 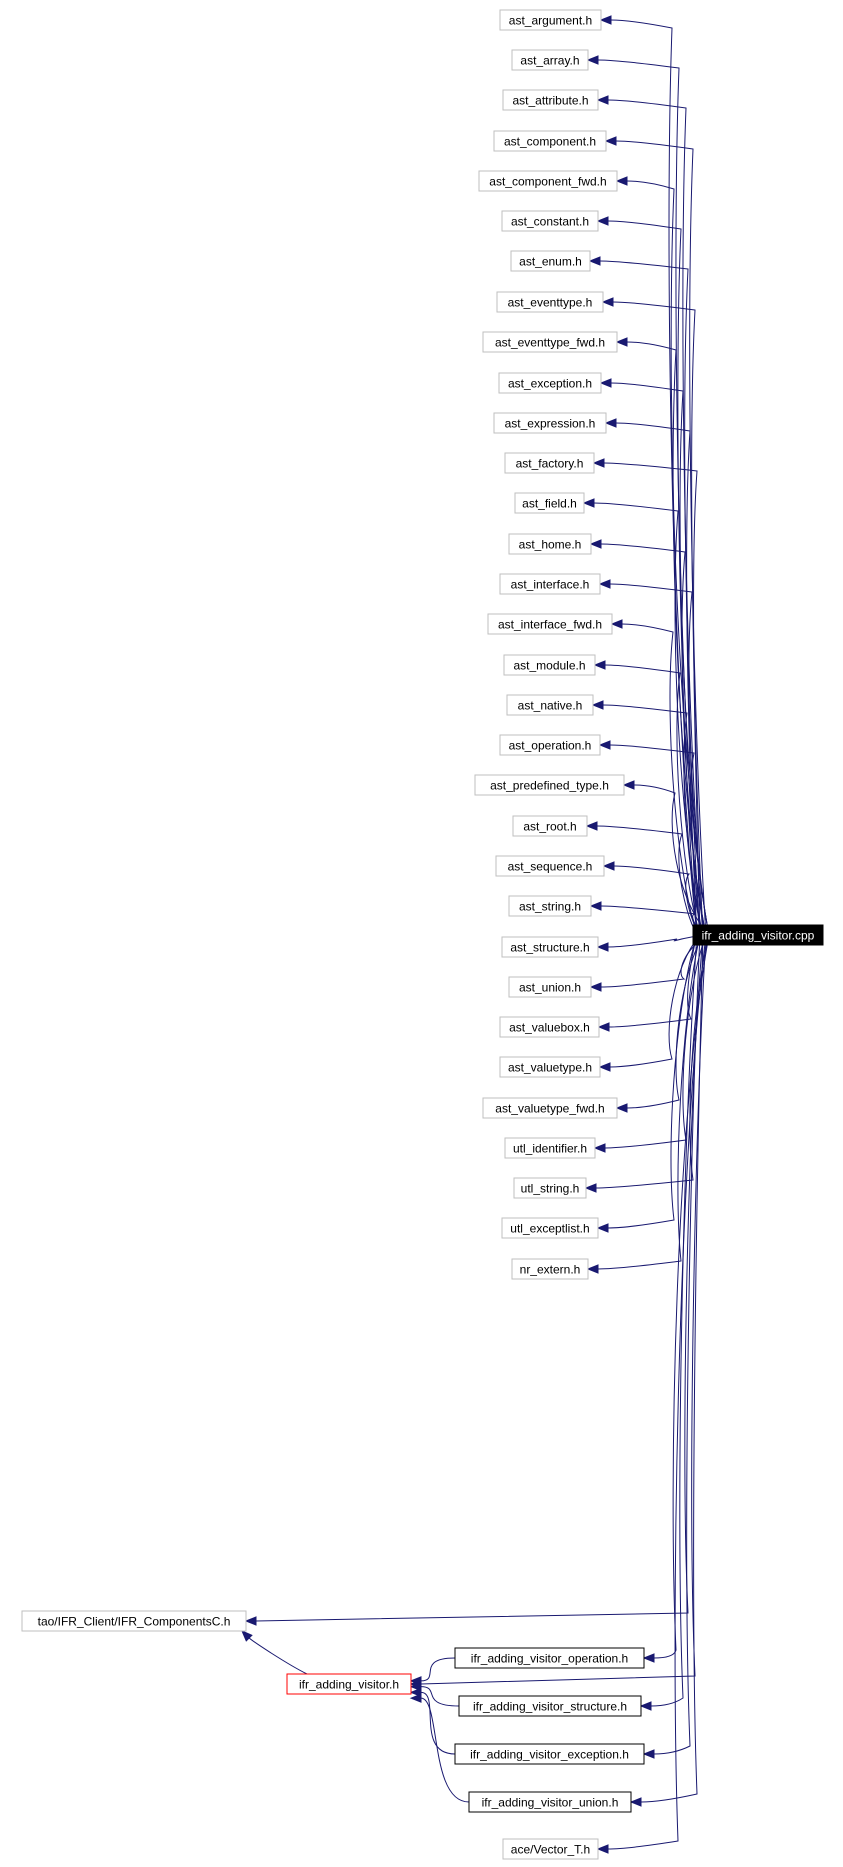 I want to click on node-label: ast_attribute.h, so click(x=550, y=101).